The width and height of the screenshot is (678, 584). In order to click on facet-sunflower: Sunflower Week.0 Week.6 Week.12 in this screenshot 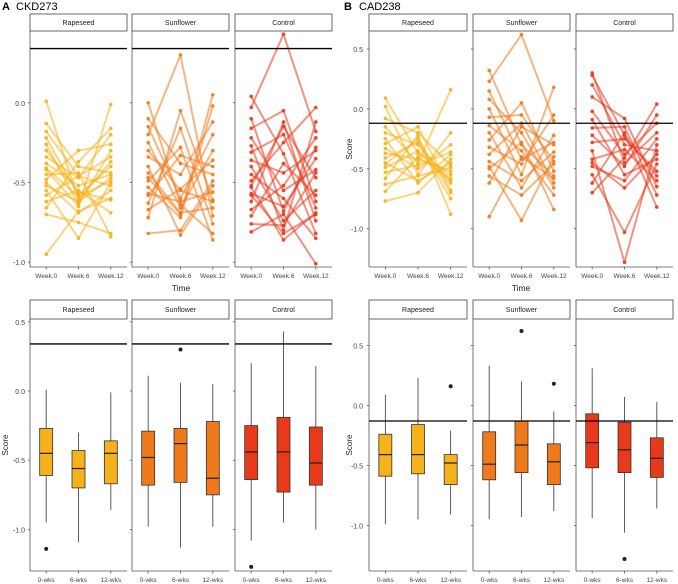, I will do `click(521, 146)`.